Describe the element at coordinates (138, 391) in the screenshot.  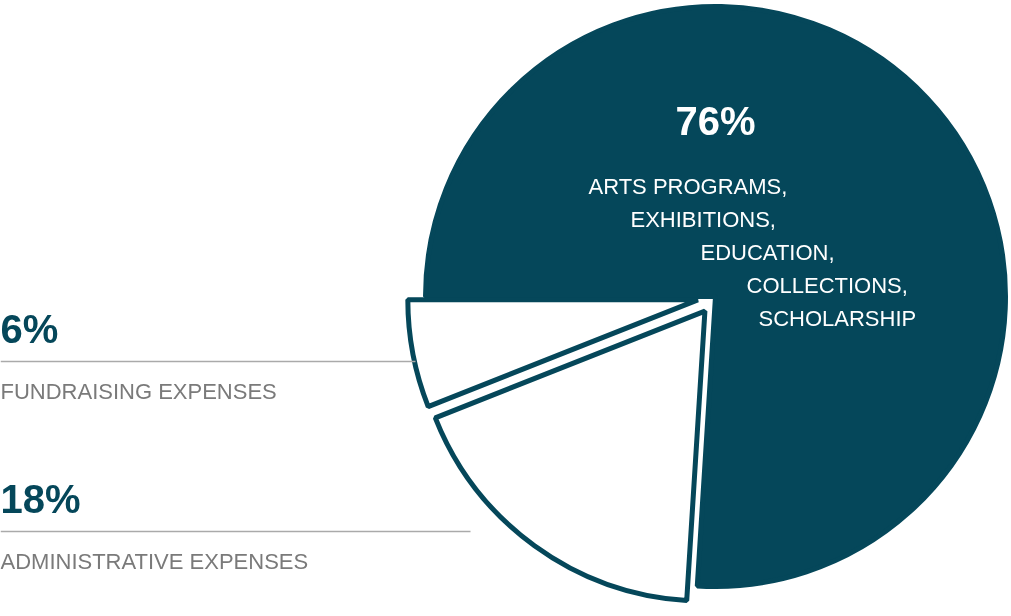
I see `slice-label: FUNDRAISING EXPENSES` at that location.